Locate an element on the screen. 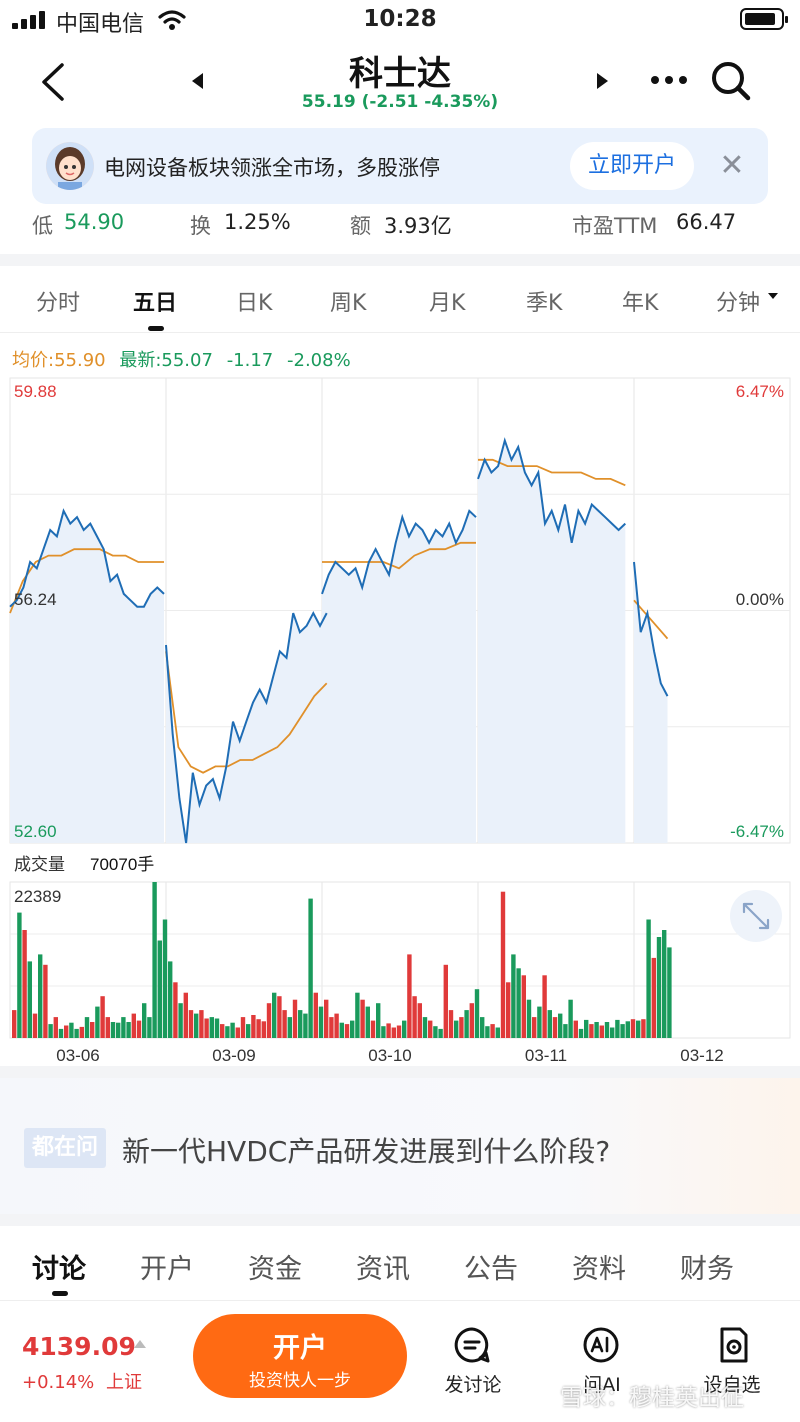  tab-weekly-k: 周K is located at coordinates (348, 303).